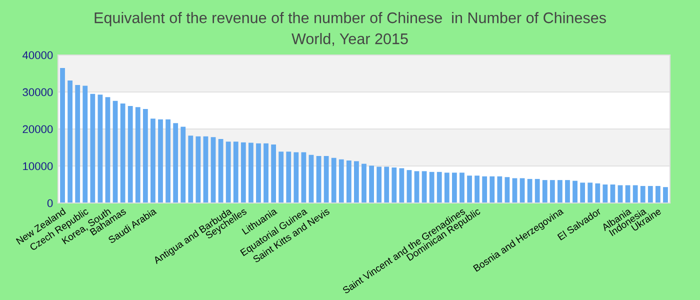 This screenshot has height=300, width=700. I want to click on y-tick-label: 20000, so click(37, 129).